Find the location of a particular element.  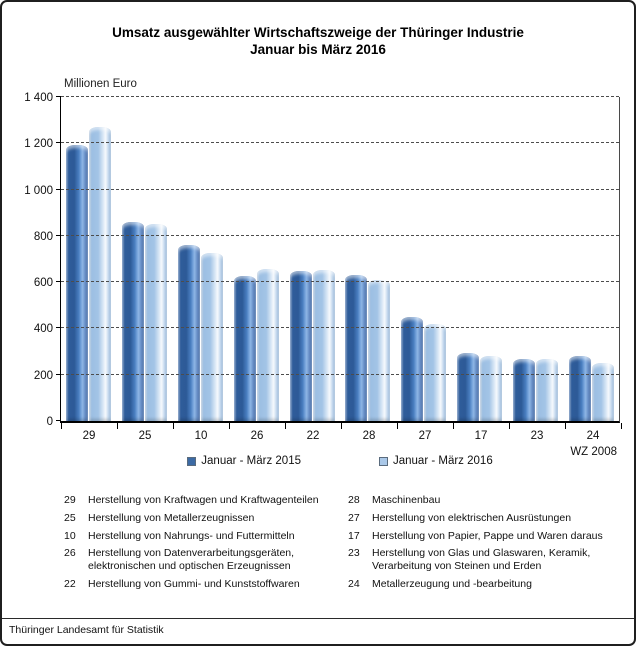

footnote-text-24: Metallerzeugung und -bearbeitung is located at coordinates (452, 583).